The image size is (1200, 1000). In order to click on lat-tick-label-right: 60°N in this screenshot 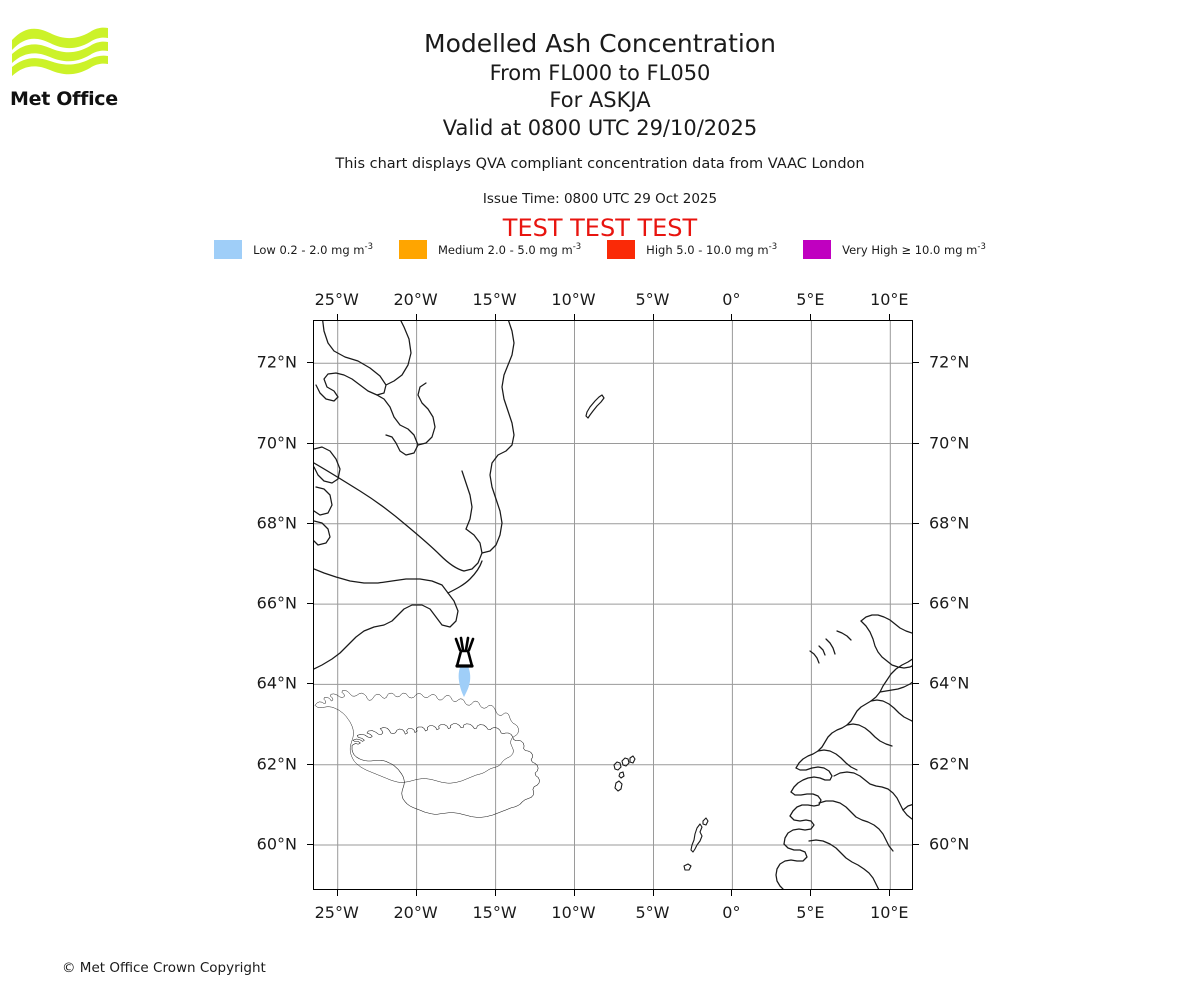, I will do `click(949, 844)`.